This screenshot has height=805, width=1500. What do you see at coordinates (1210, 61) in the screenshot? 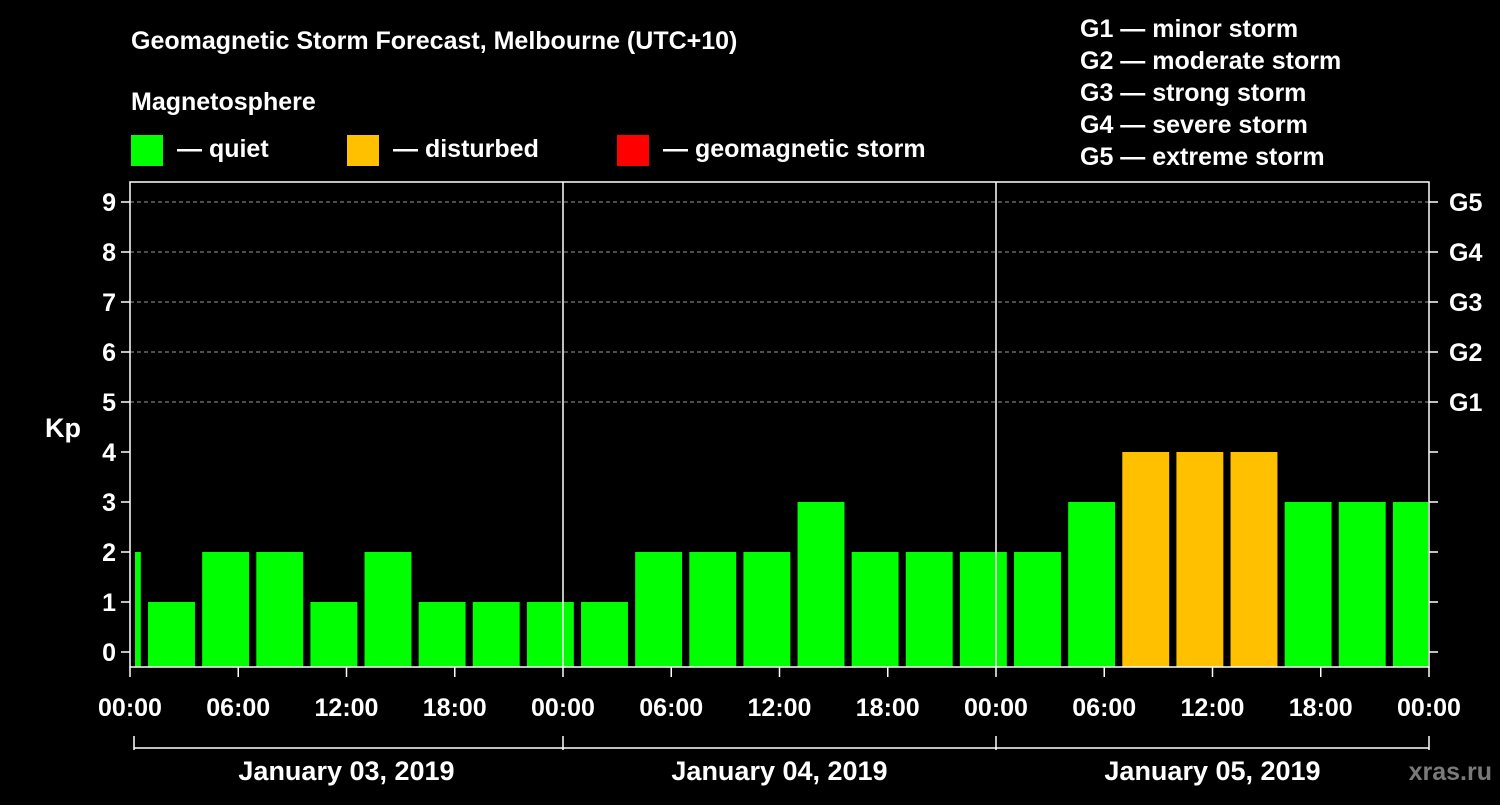
I see `storm-scale-g2: G2 — moderate storm` at bounding box center [1210, 61].